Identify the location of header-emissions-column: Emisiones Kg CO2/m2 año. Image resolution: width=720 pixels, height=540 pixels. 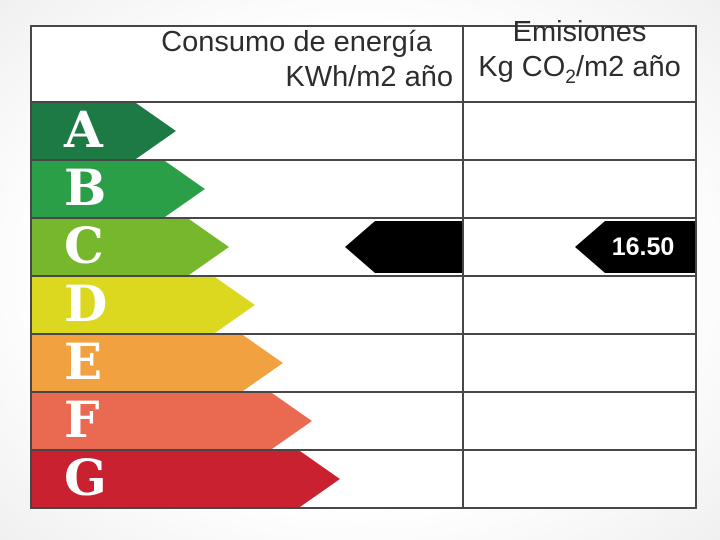
(579, 58).